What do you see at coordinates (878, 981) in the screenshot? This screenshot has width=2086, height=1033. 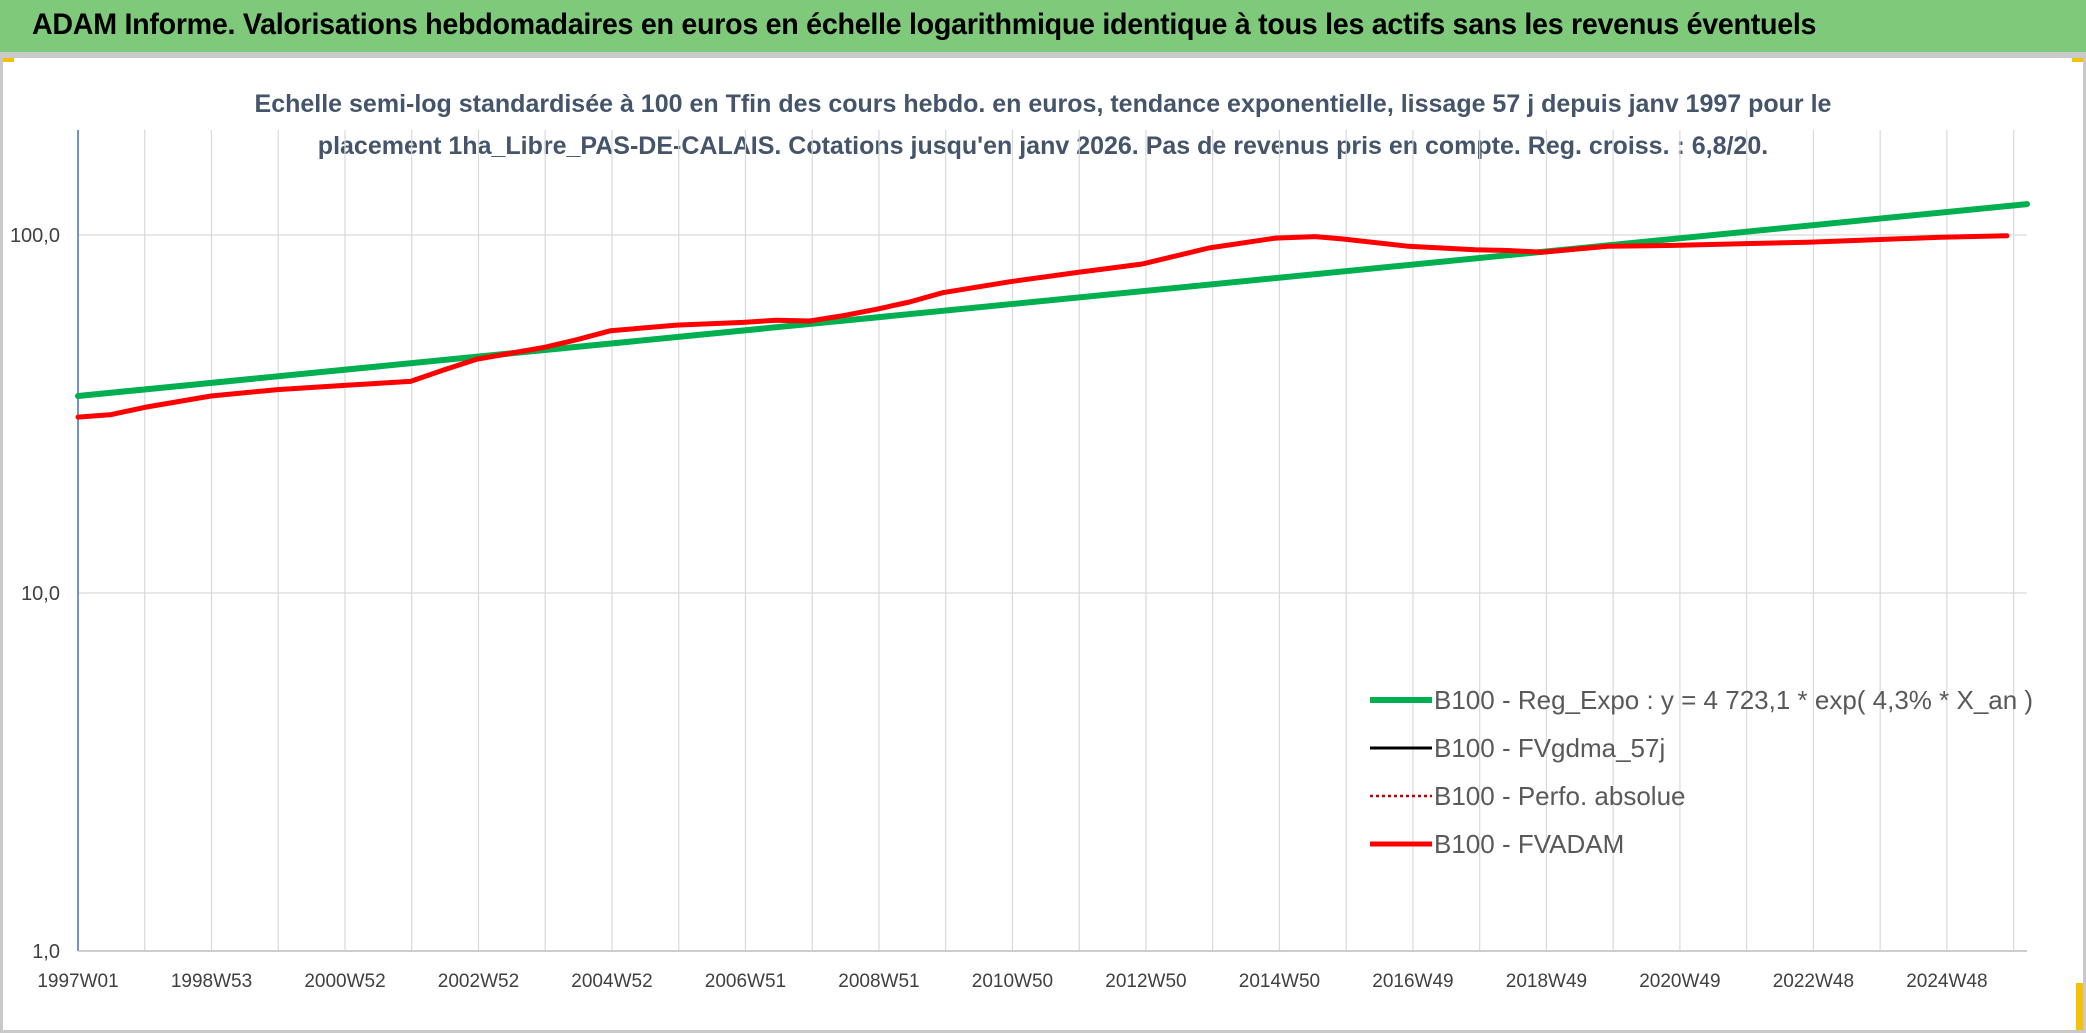 I see `x-tick-label: 2008W51` at bounding box center [878, 981].